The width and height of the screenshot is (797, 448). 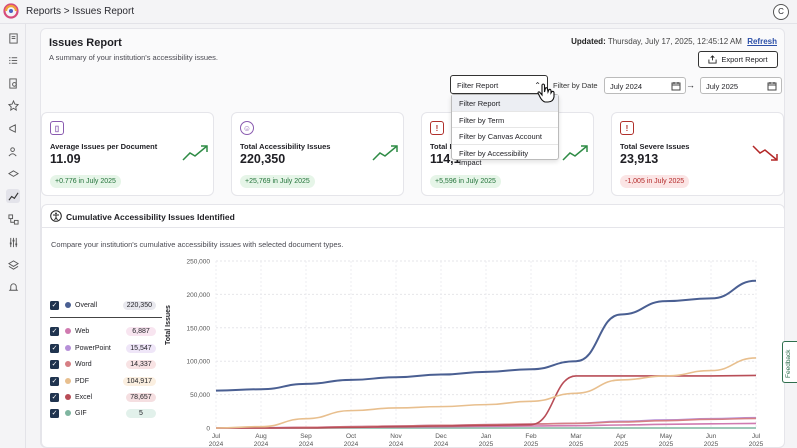 What do you see at coordinates (13, 196) in the screenshot?
I see `reports-chart-icon` at bounding box center [13, 196].